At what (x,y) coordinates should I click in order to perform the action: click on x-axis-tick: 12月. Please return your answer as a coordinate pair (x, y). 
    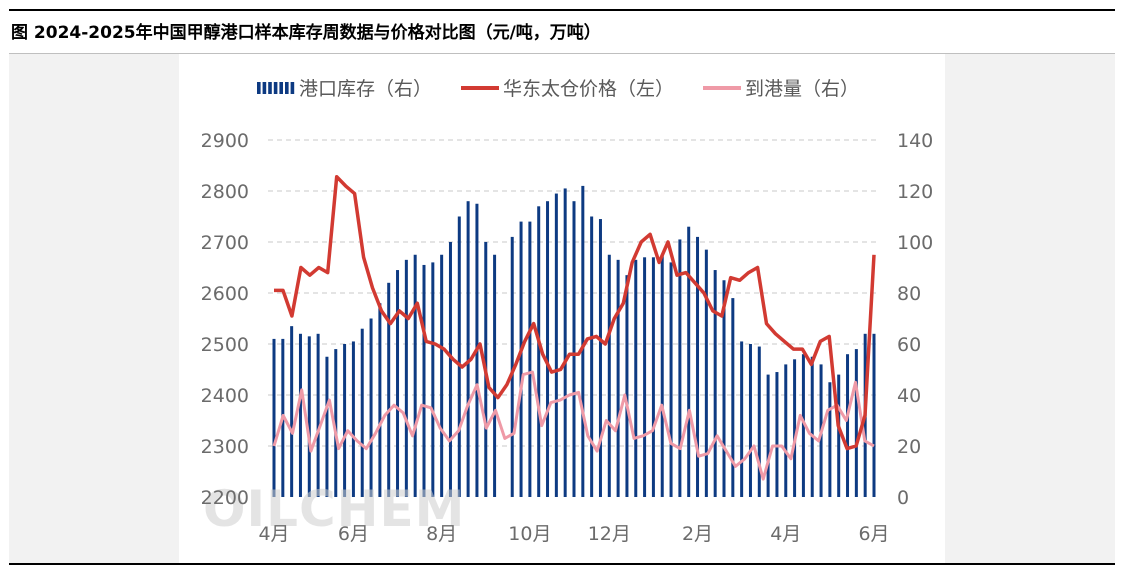
    Looking at the image, I should click on (609, 534).